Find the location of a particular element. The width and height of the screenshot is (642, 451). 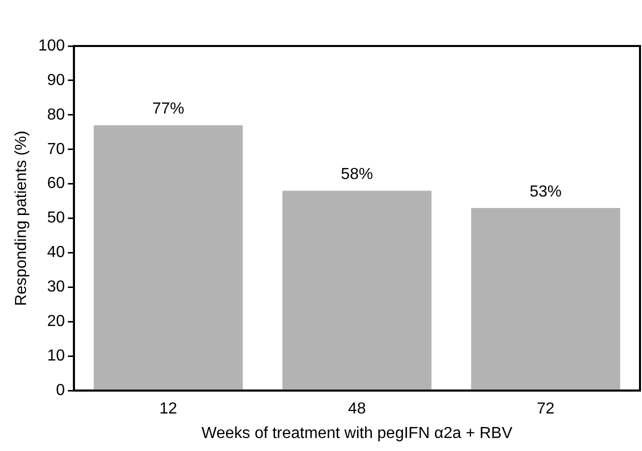

x-tick-label: 12 is located at coordinates (168, 409).